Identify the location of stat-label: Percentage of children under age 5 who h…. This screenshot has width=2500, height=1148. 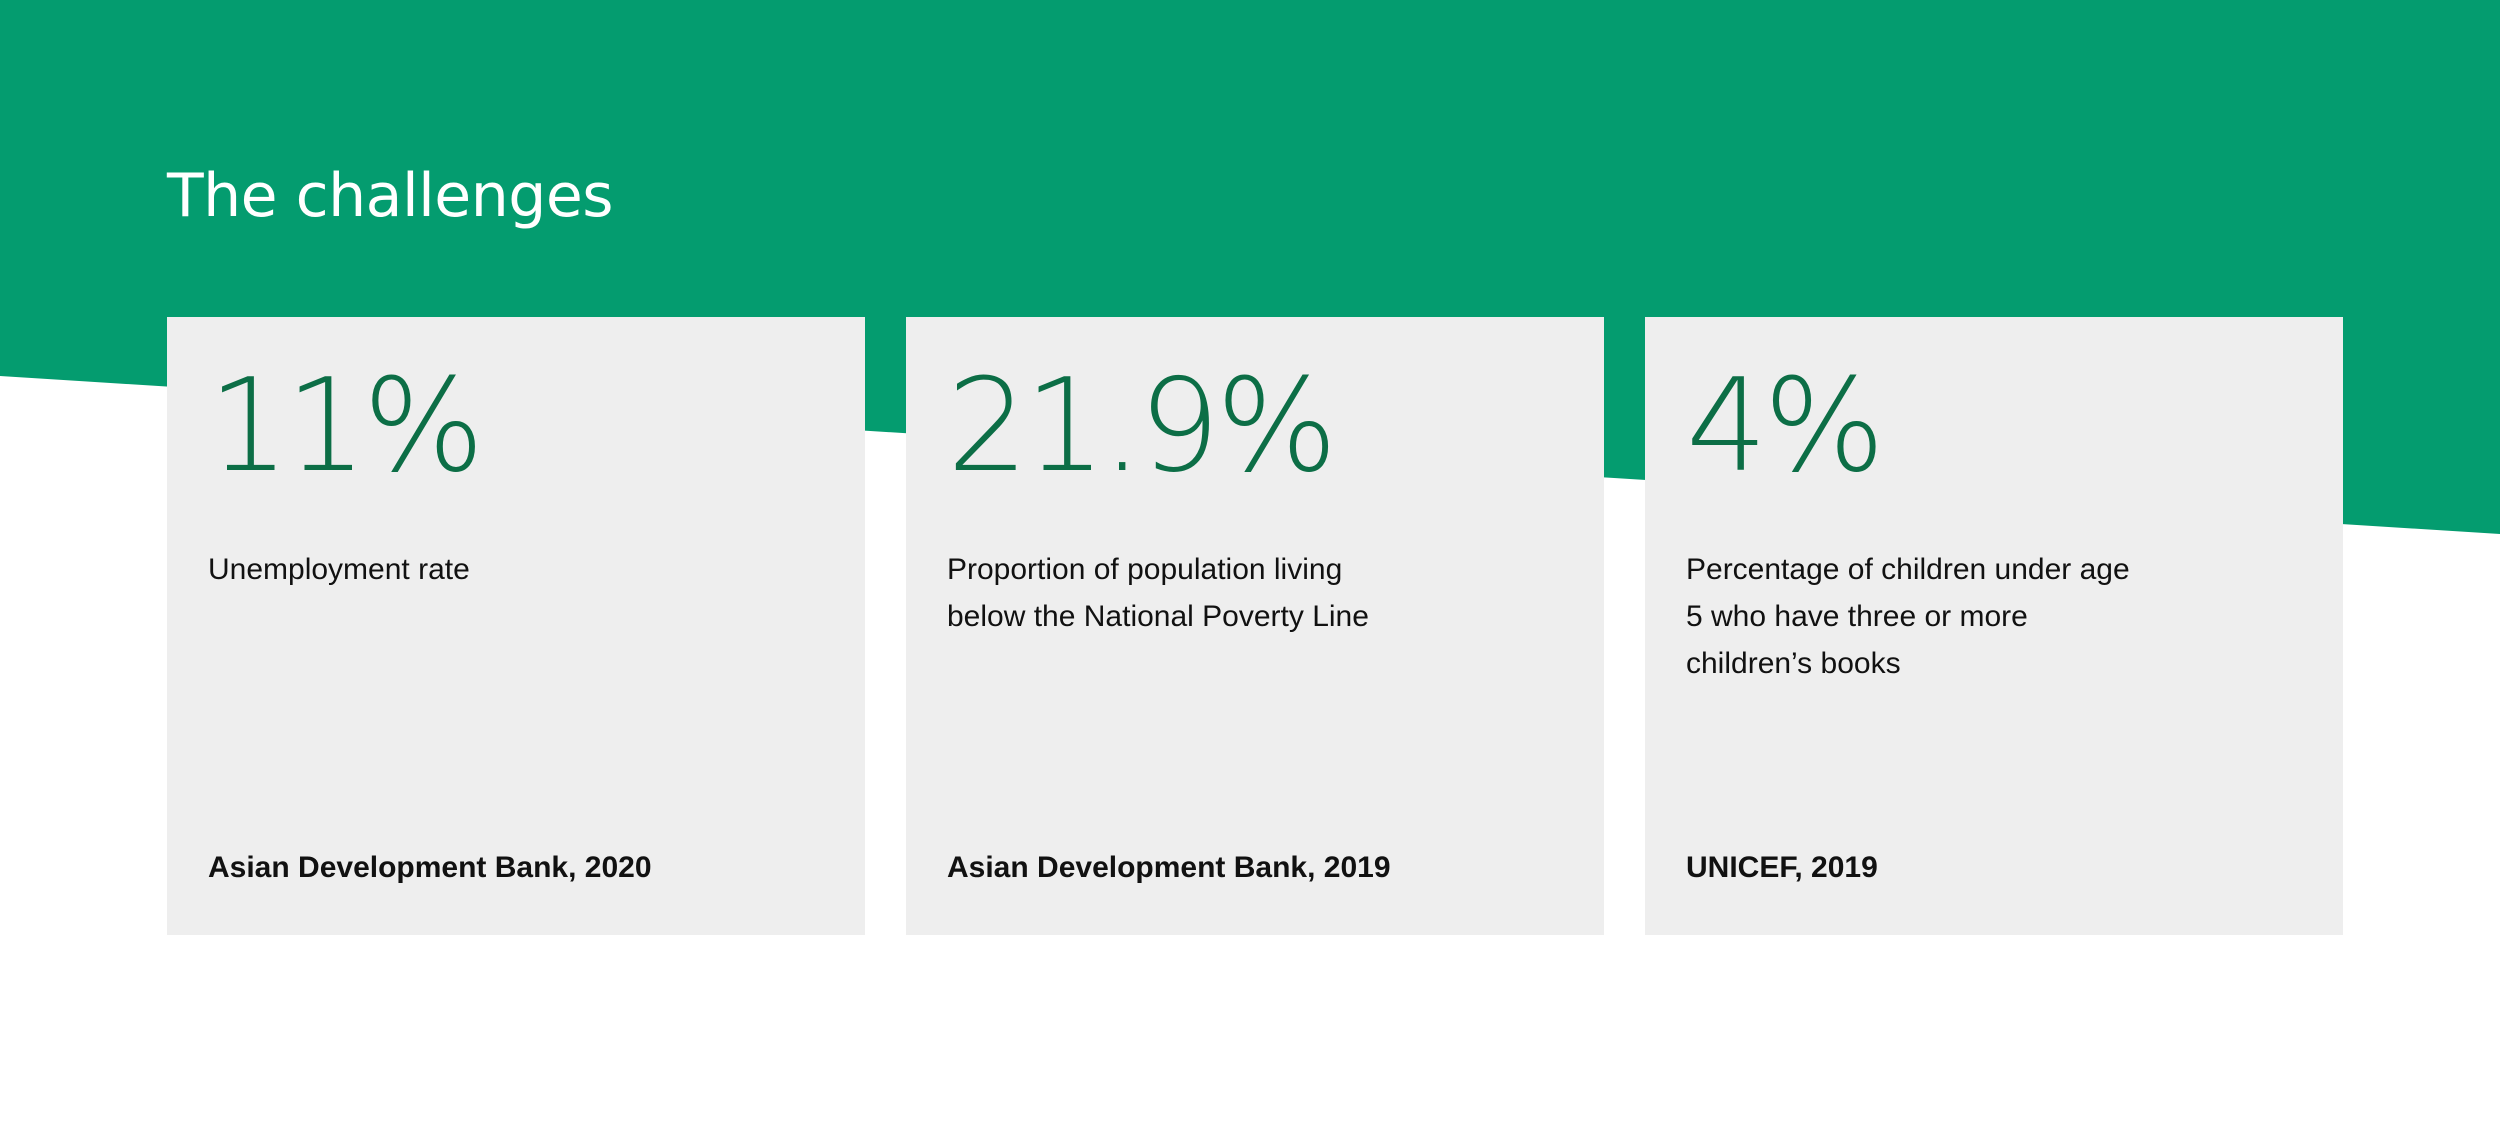
(1908, 616).